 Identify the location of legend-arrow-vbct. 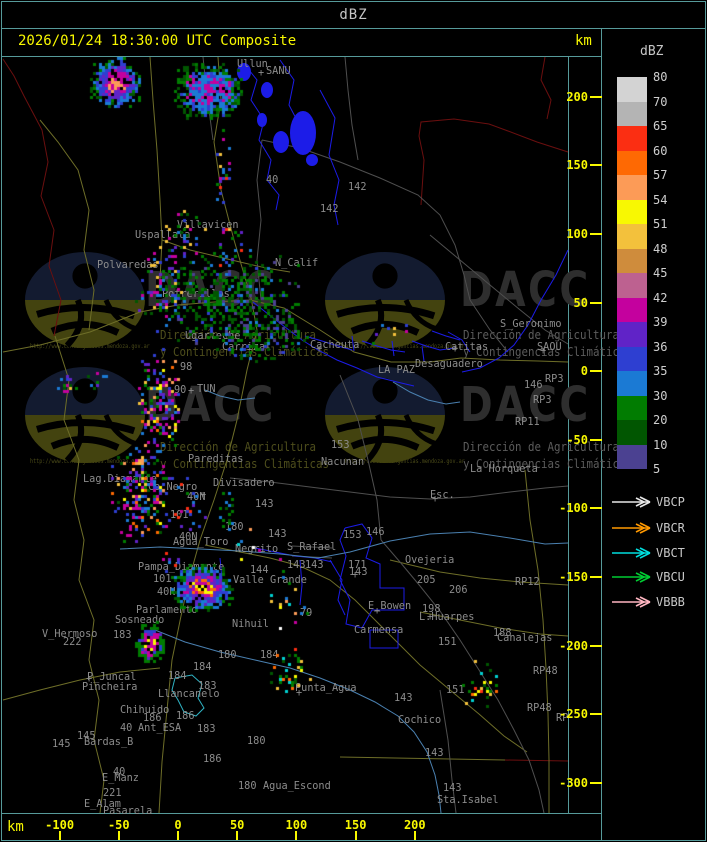
(631, 553).